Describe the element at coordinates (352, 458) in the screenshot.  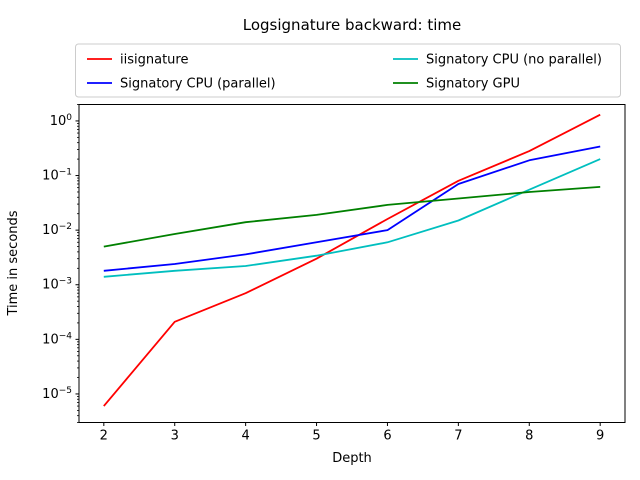
I see `x-axis-label: Depth` at that location.